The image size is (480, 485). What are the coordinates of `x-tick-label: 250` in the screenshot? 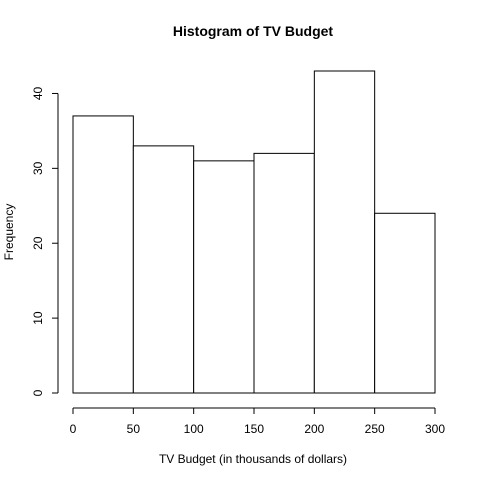 It's located at (375, 429).